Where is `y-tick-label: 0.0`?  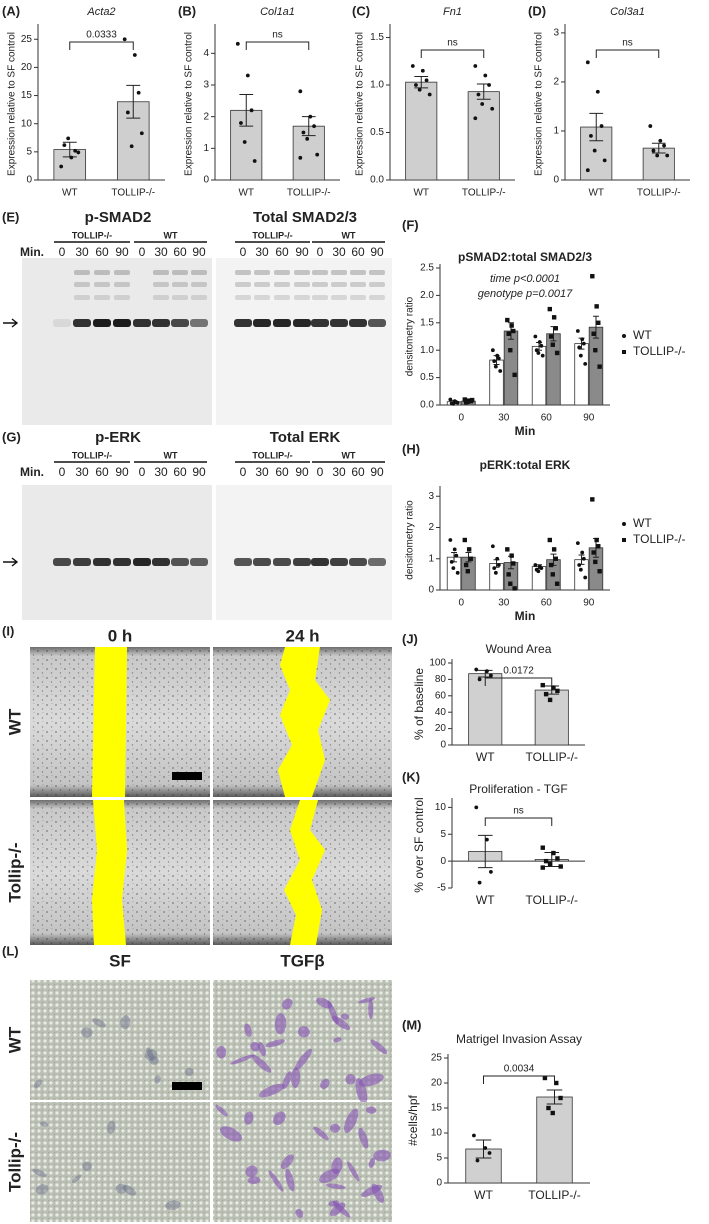 y-tick-label: 0.0 is located at coordinates (377, 180).